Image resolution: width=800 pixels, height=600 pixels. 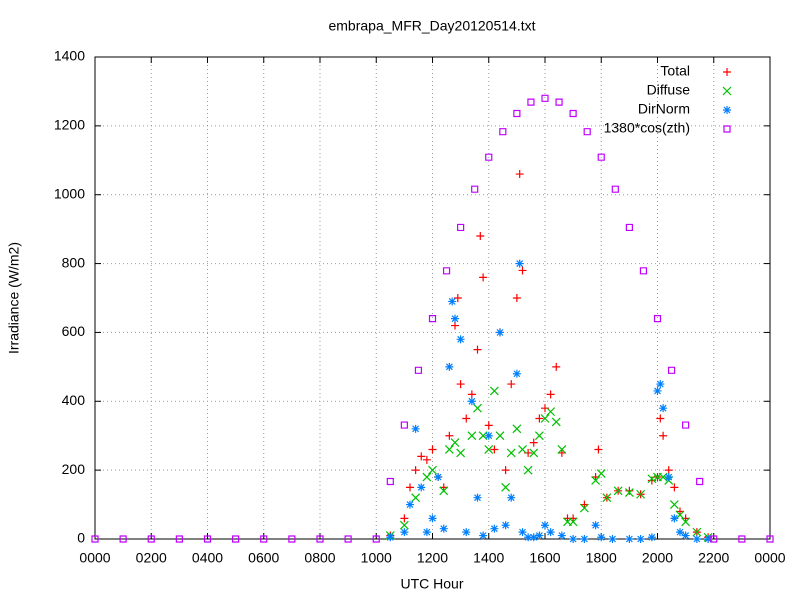 I want to click on chart-title: embrapa_MFR_Day20120514.txt, so click(x=431, y=26).